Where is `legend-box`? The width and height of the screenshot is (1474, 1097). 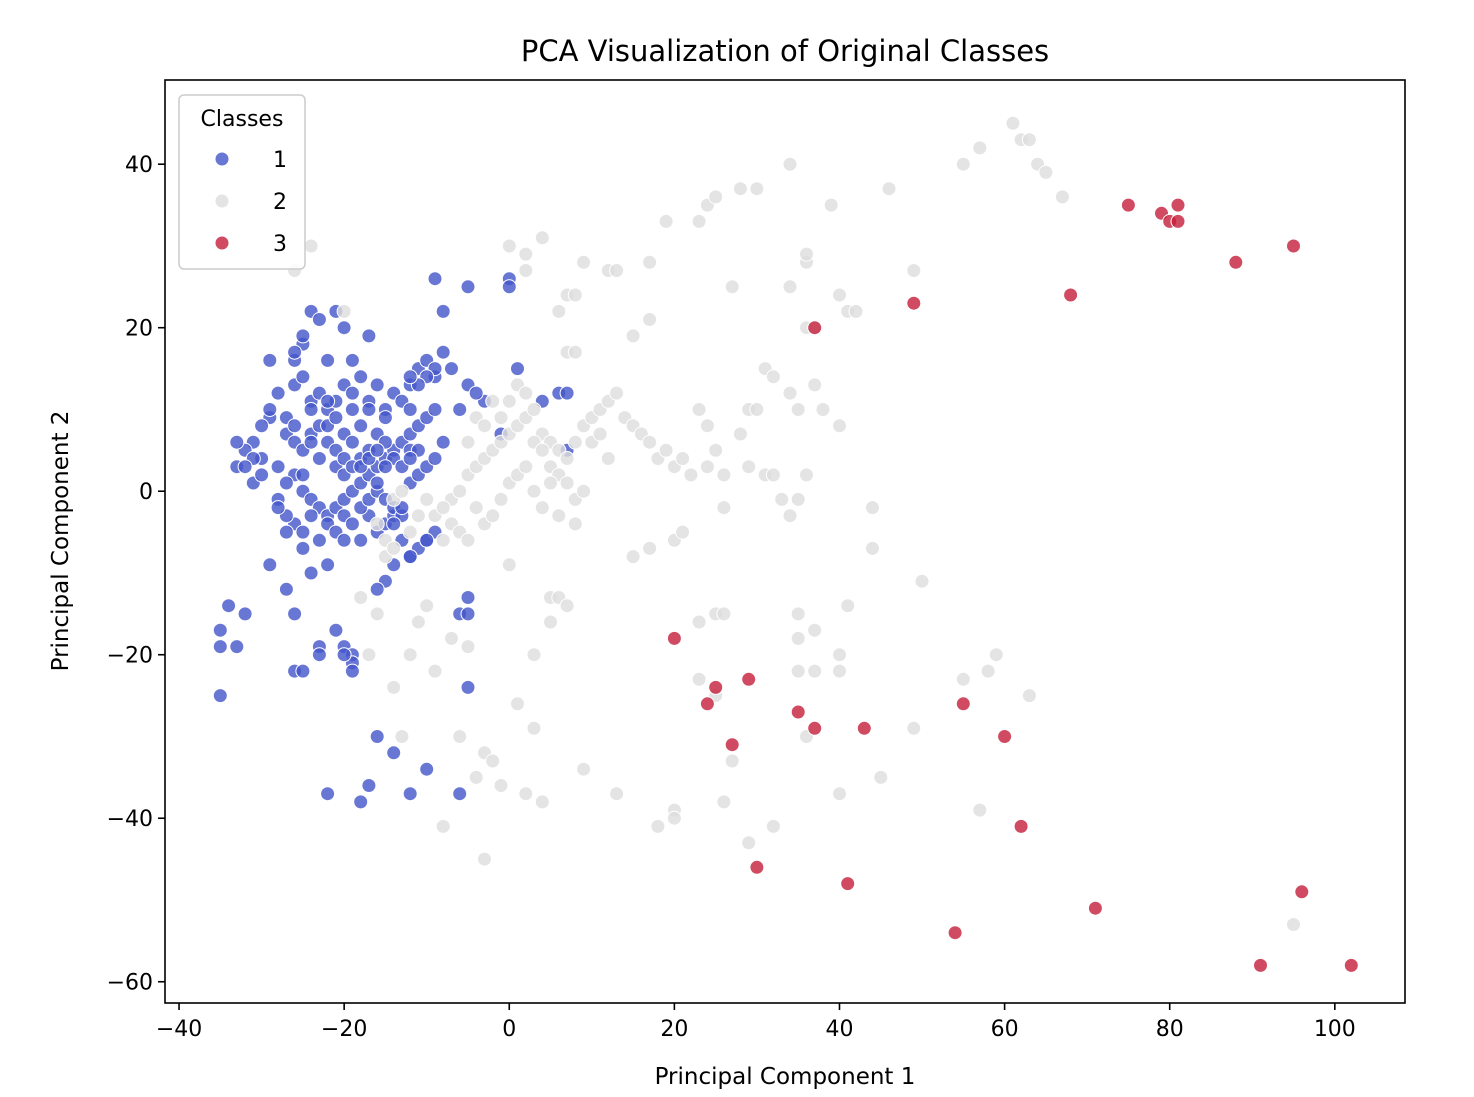
legend-box is located at coordinates (242, 182).